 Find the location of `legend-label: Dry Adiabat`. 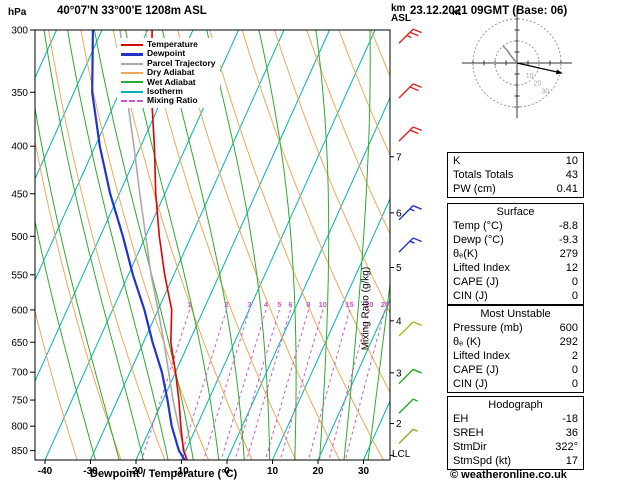

legend-label: Dry Adiabat is located at coordinates (171, 72).